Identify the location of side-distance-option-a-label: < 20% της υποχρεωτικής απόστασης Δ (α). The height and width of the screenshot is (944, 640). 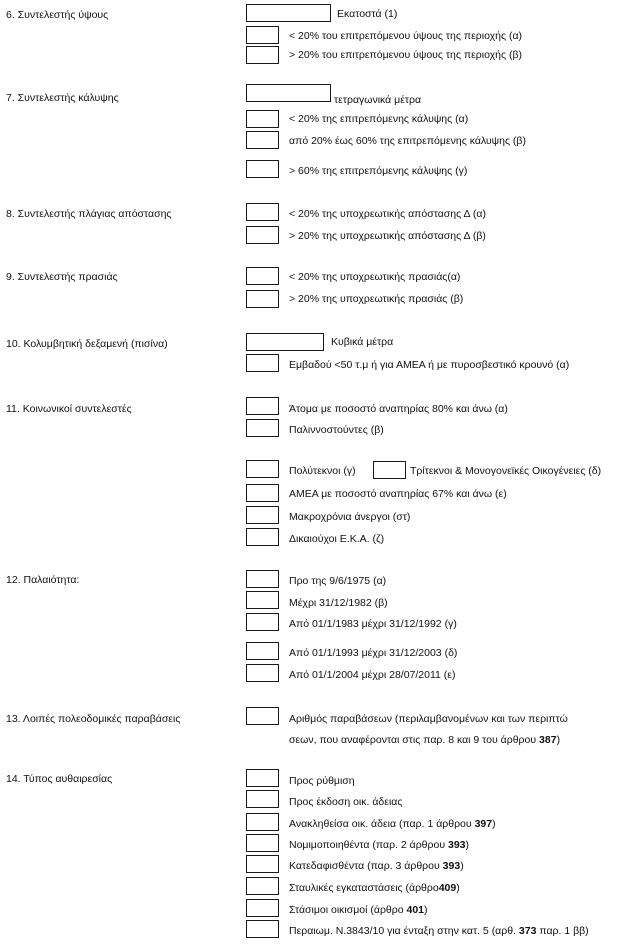
(387, 214).